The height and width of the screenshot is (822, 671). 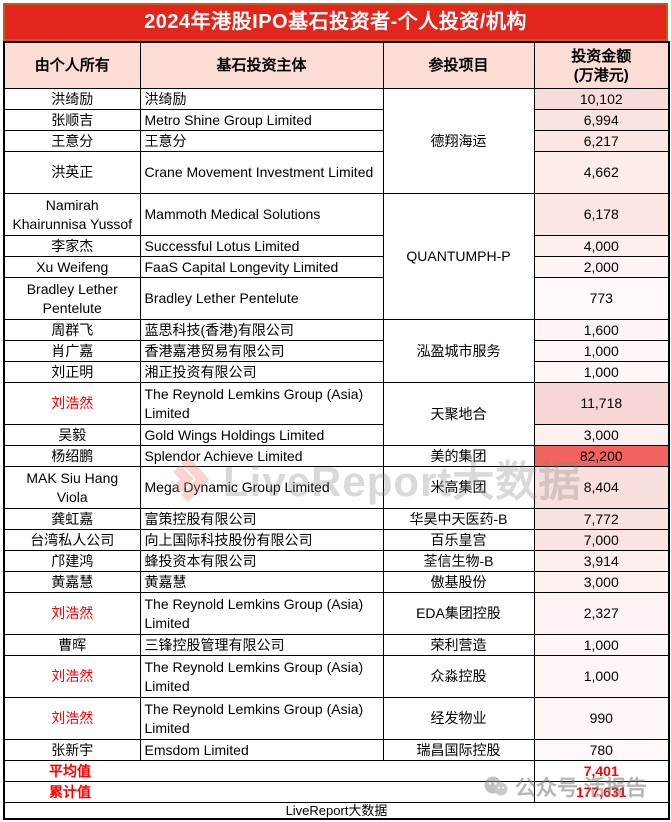 What do you see at coordinates (72, 487) in the screenshot?
I see `owner-cell: MAK Siu Hang Viola` at bounding box center [72, 487].